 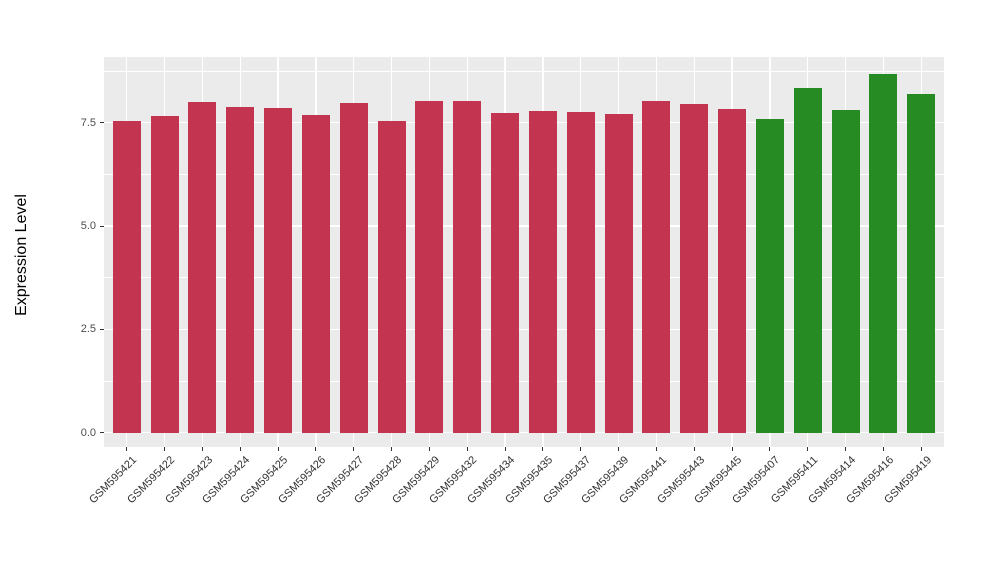 I want to click on y-tick-label: 7.5, so click(x=88, y=122).